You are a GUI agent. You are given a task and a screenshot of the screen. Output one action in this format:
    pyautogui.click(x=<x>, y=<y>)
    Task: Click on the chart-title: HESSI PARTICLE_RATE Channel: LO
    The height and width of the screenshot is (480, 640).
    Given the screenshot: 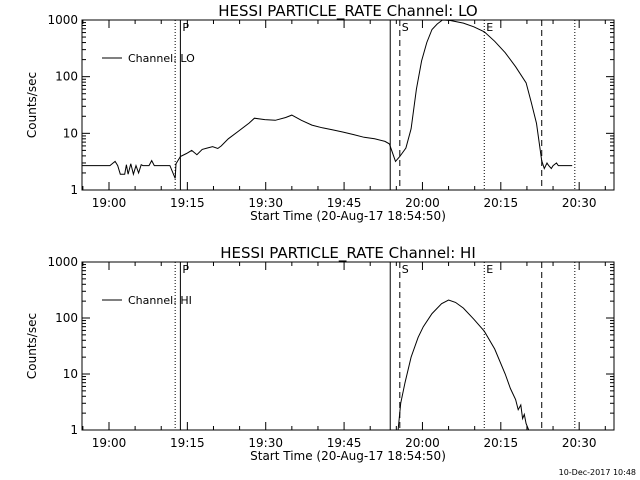 What is the action you would take?
    pyautogui.click(x=347, y=11)
    